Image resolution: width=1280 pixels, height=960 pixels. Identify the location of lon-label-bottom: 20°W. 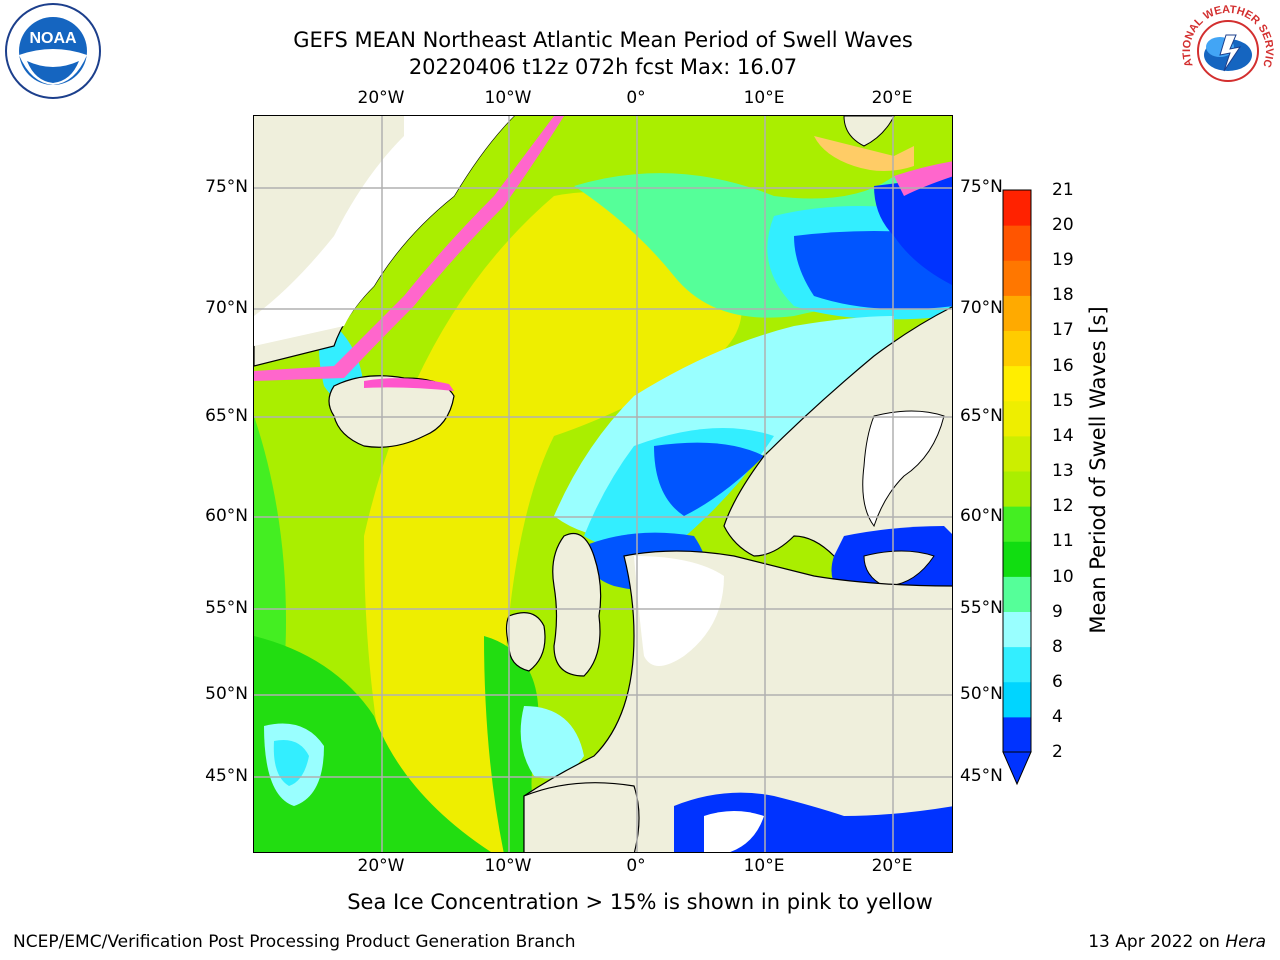
(381, 866).